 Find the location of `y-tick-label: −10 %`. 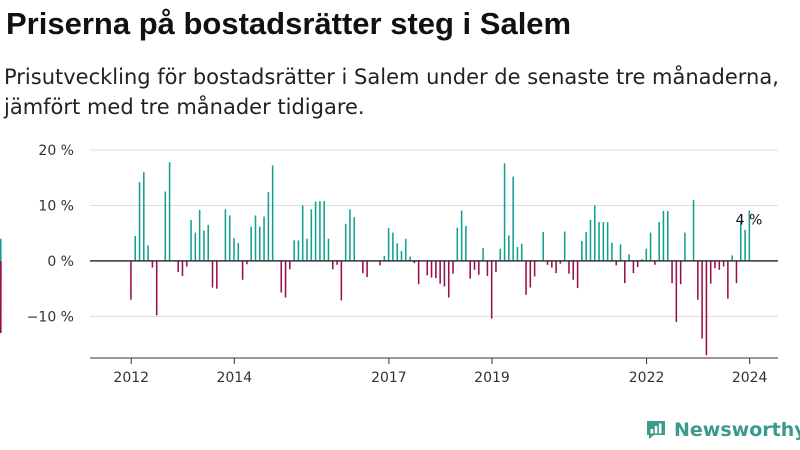

y-tick-label: −10 % is located at coordinates (50, 317).